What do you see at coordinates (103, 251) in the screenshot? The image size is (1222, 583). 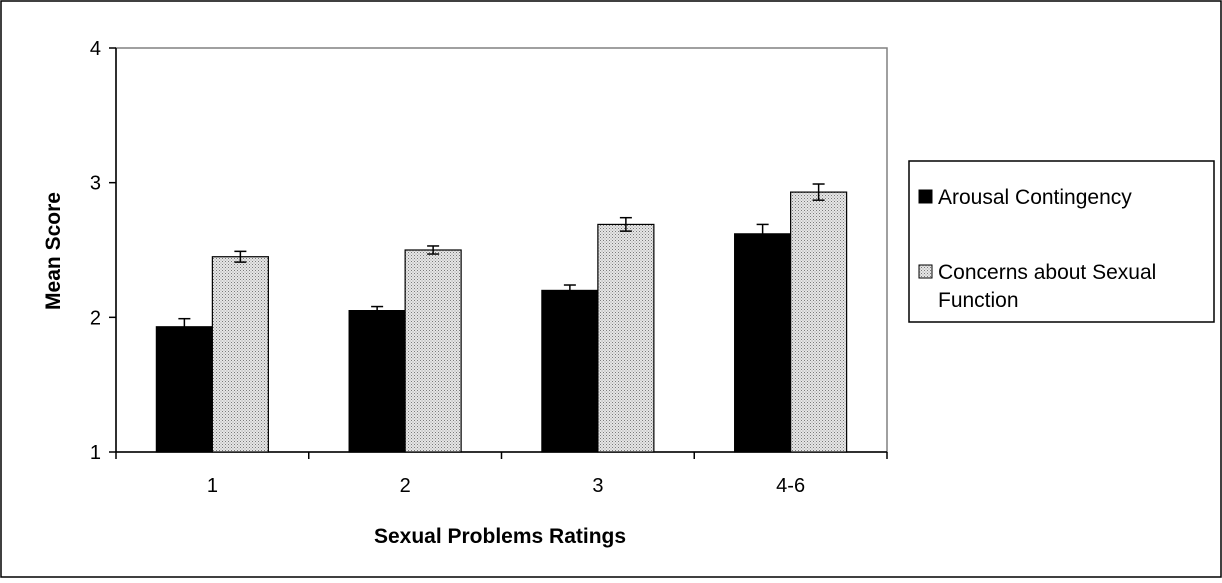 I see `y-axis: 1 2 3 4` at bounding box center [103, 251].